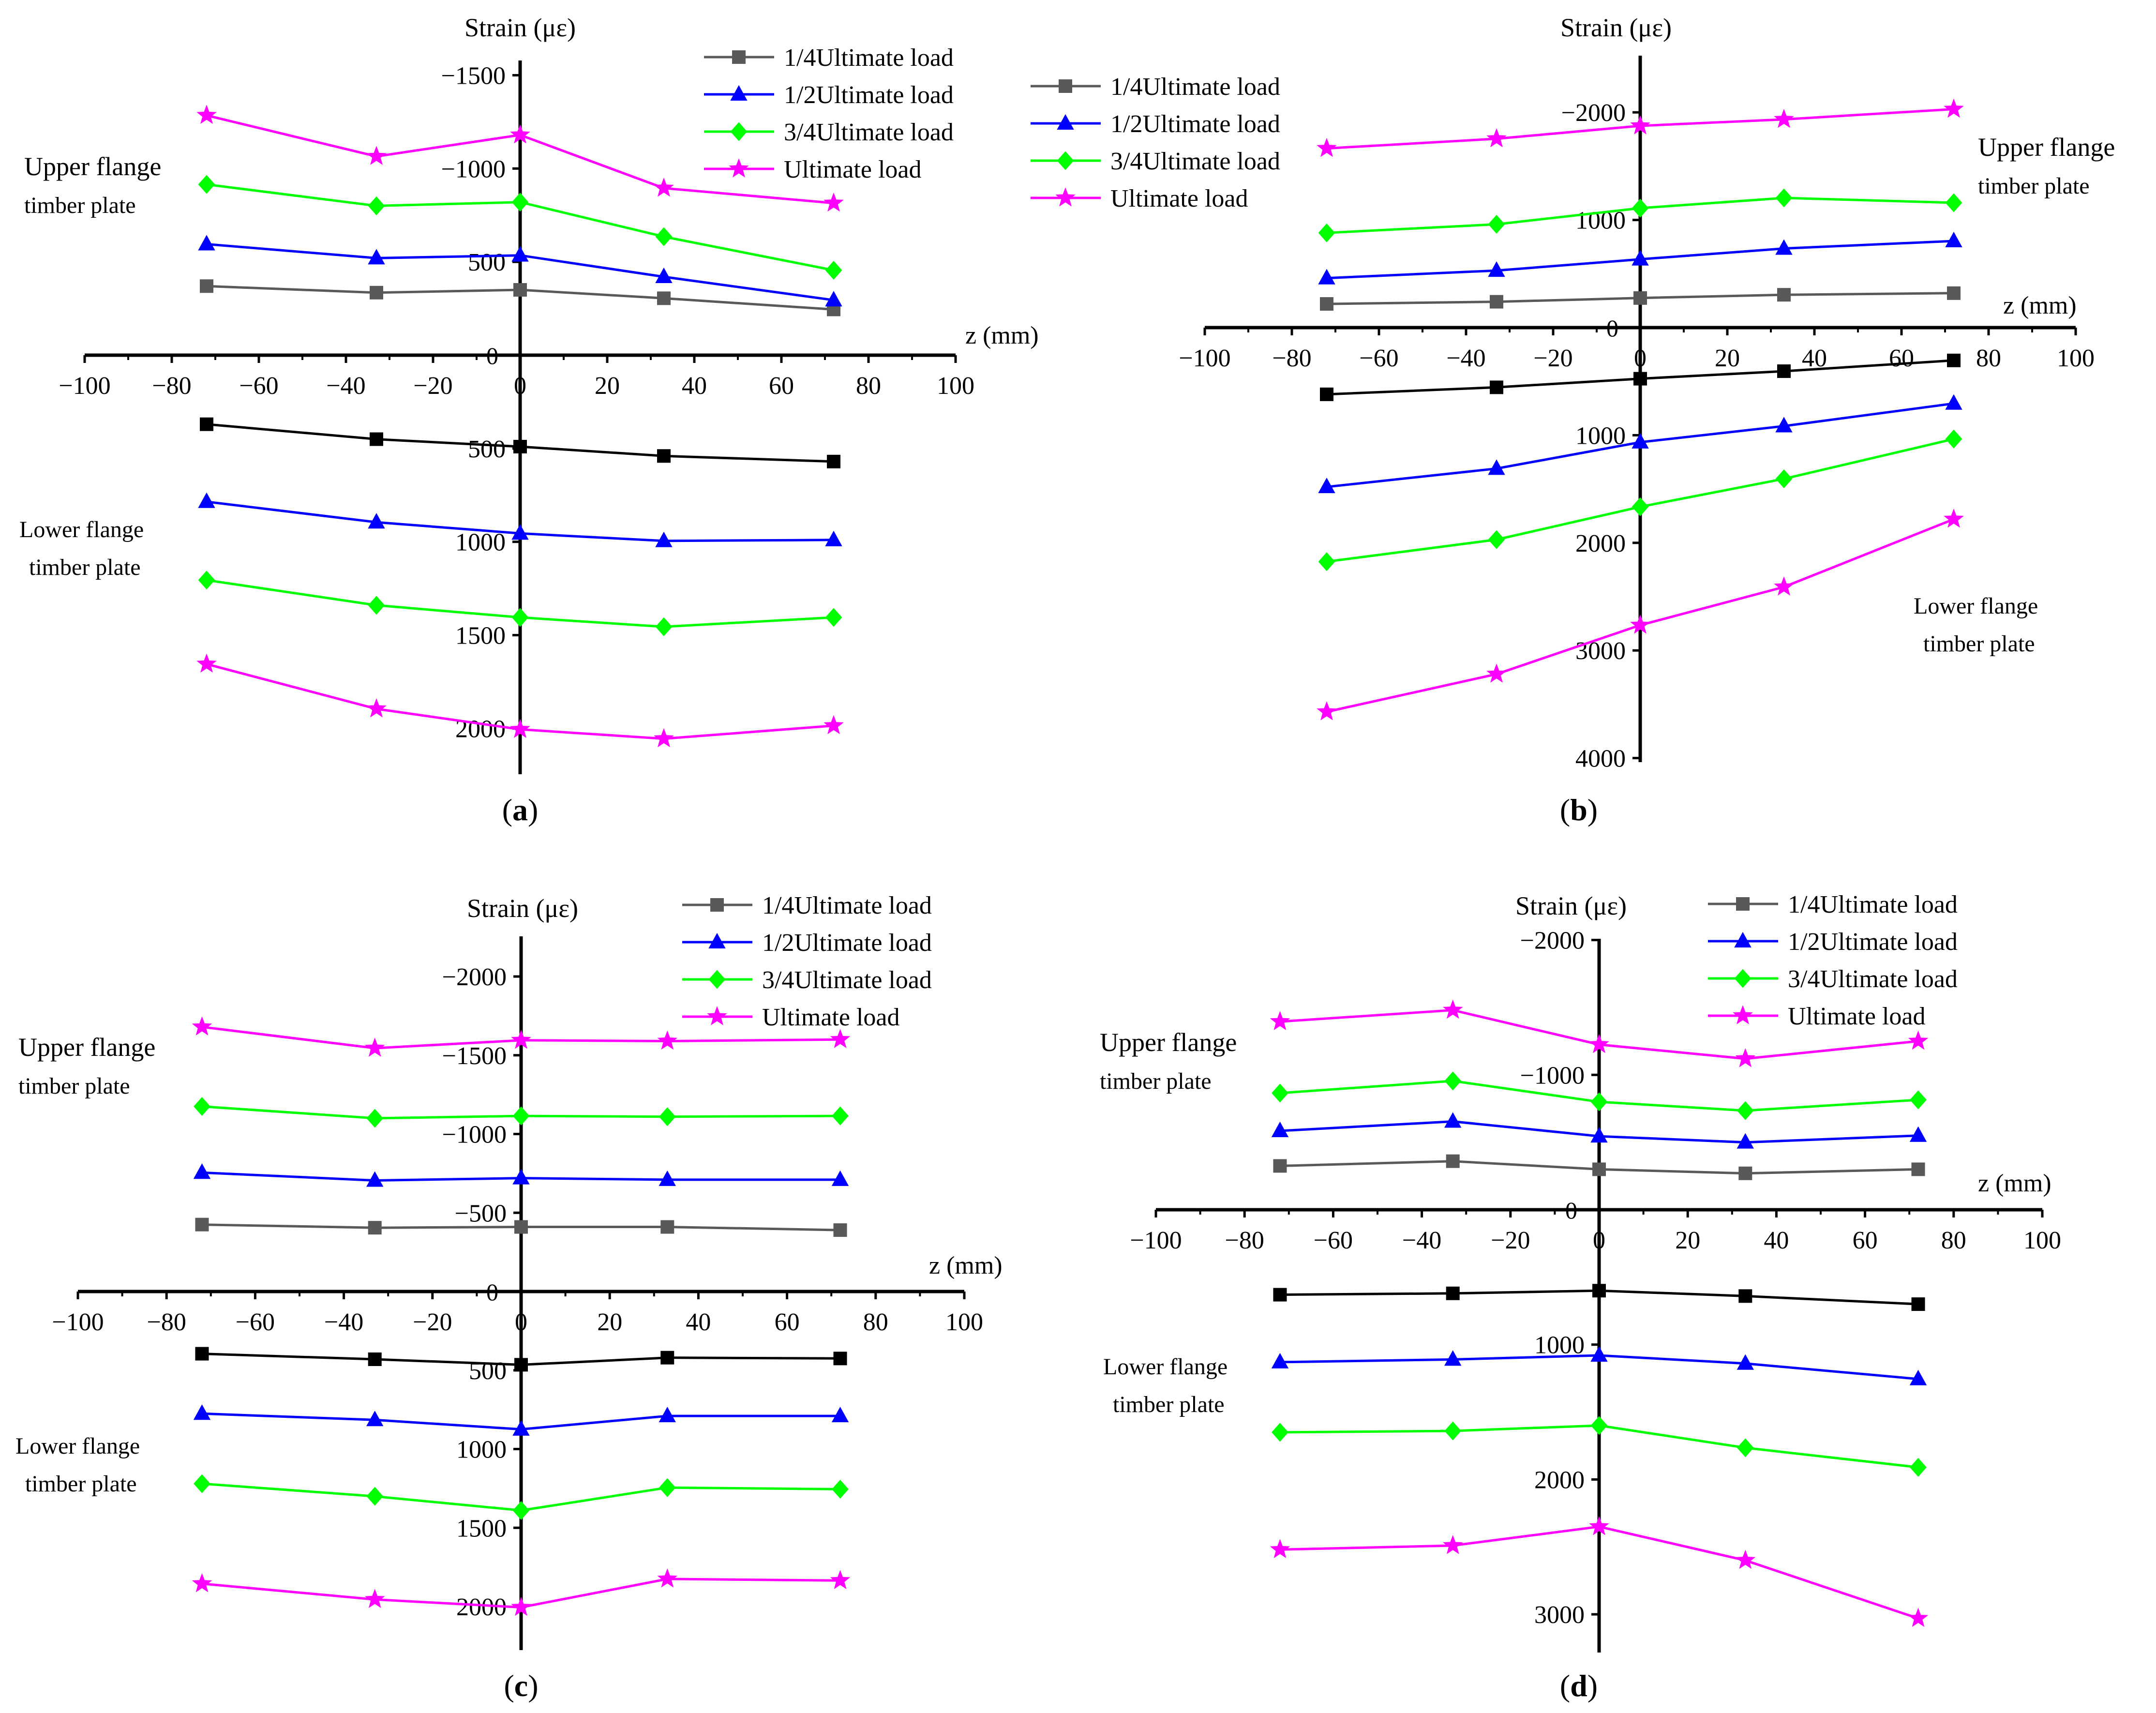 This screenshot has height=1713, width=2156. Describe the element at coordinates (492, 1292) in the screenshot. I see `y-tick-label: 0` at that location.